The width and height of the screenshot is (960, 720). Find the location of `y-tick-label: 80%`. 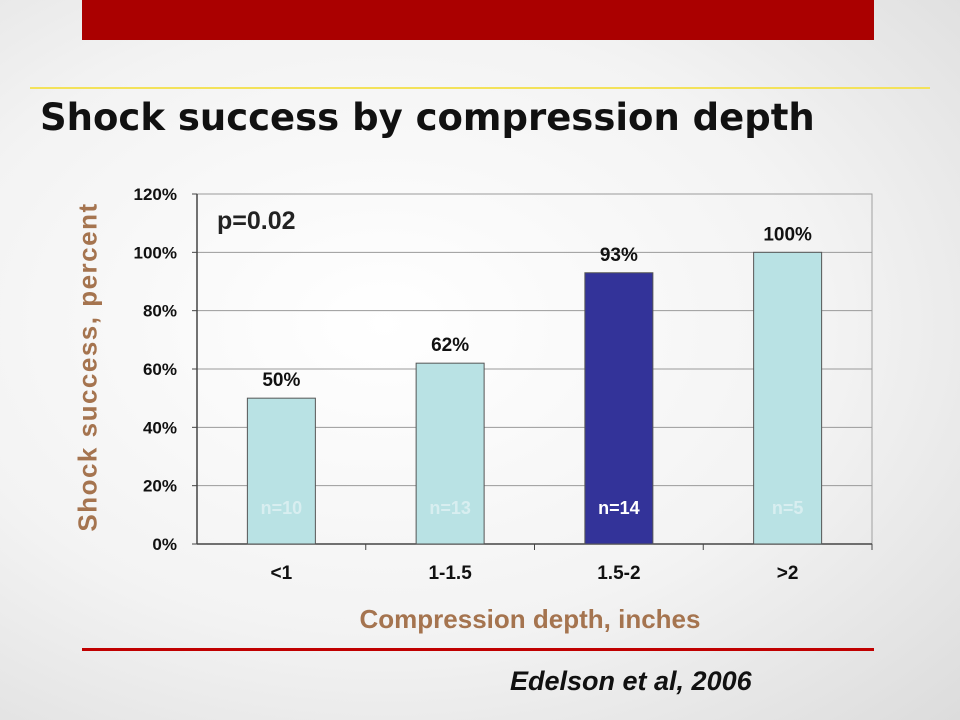

y-tick-label: 80% is located at coordinates (160, 311).